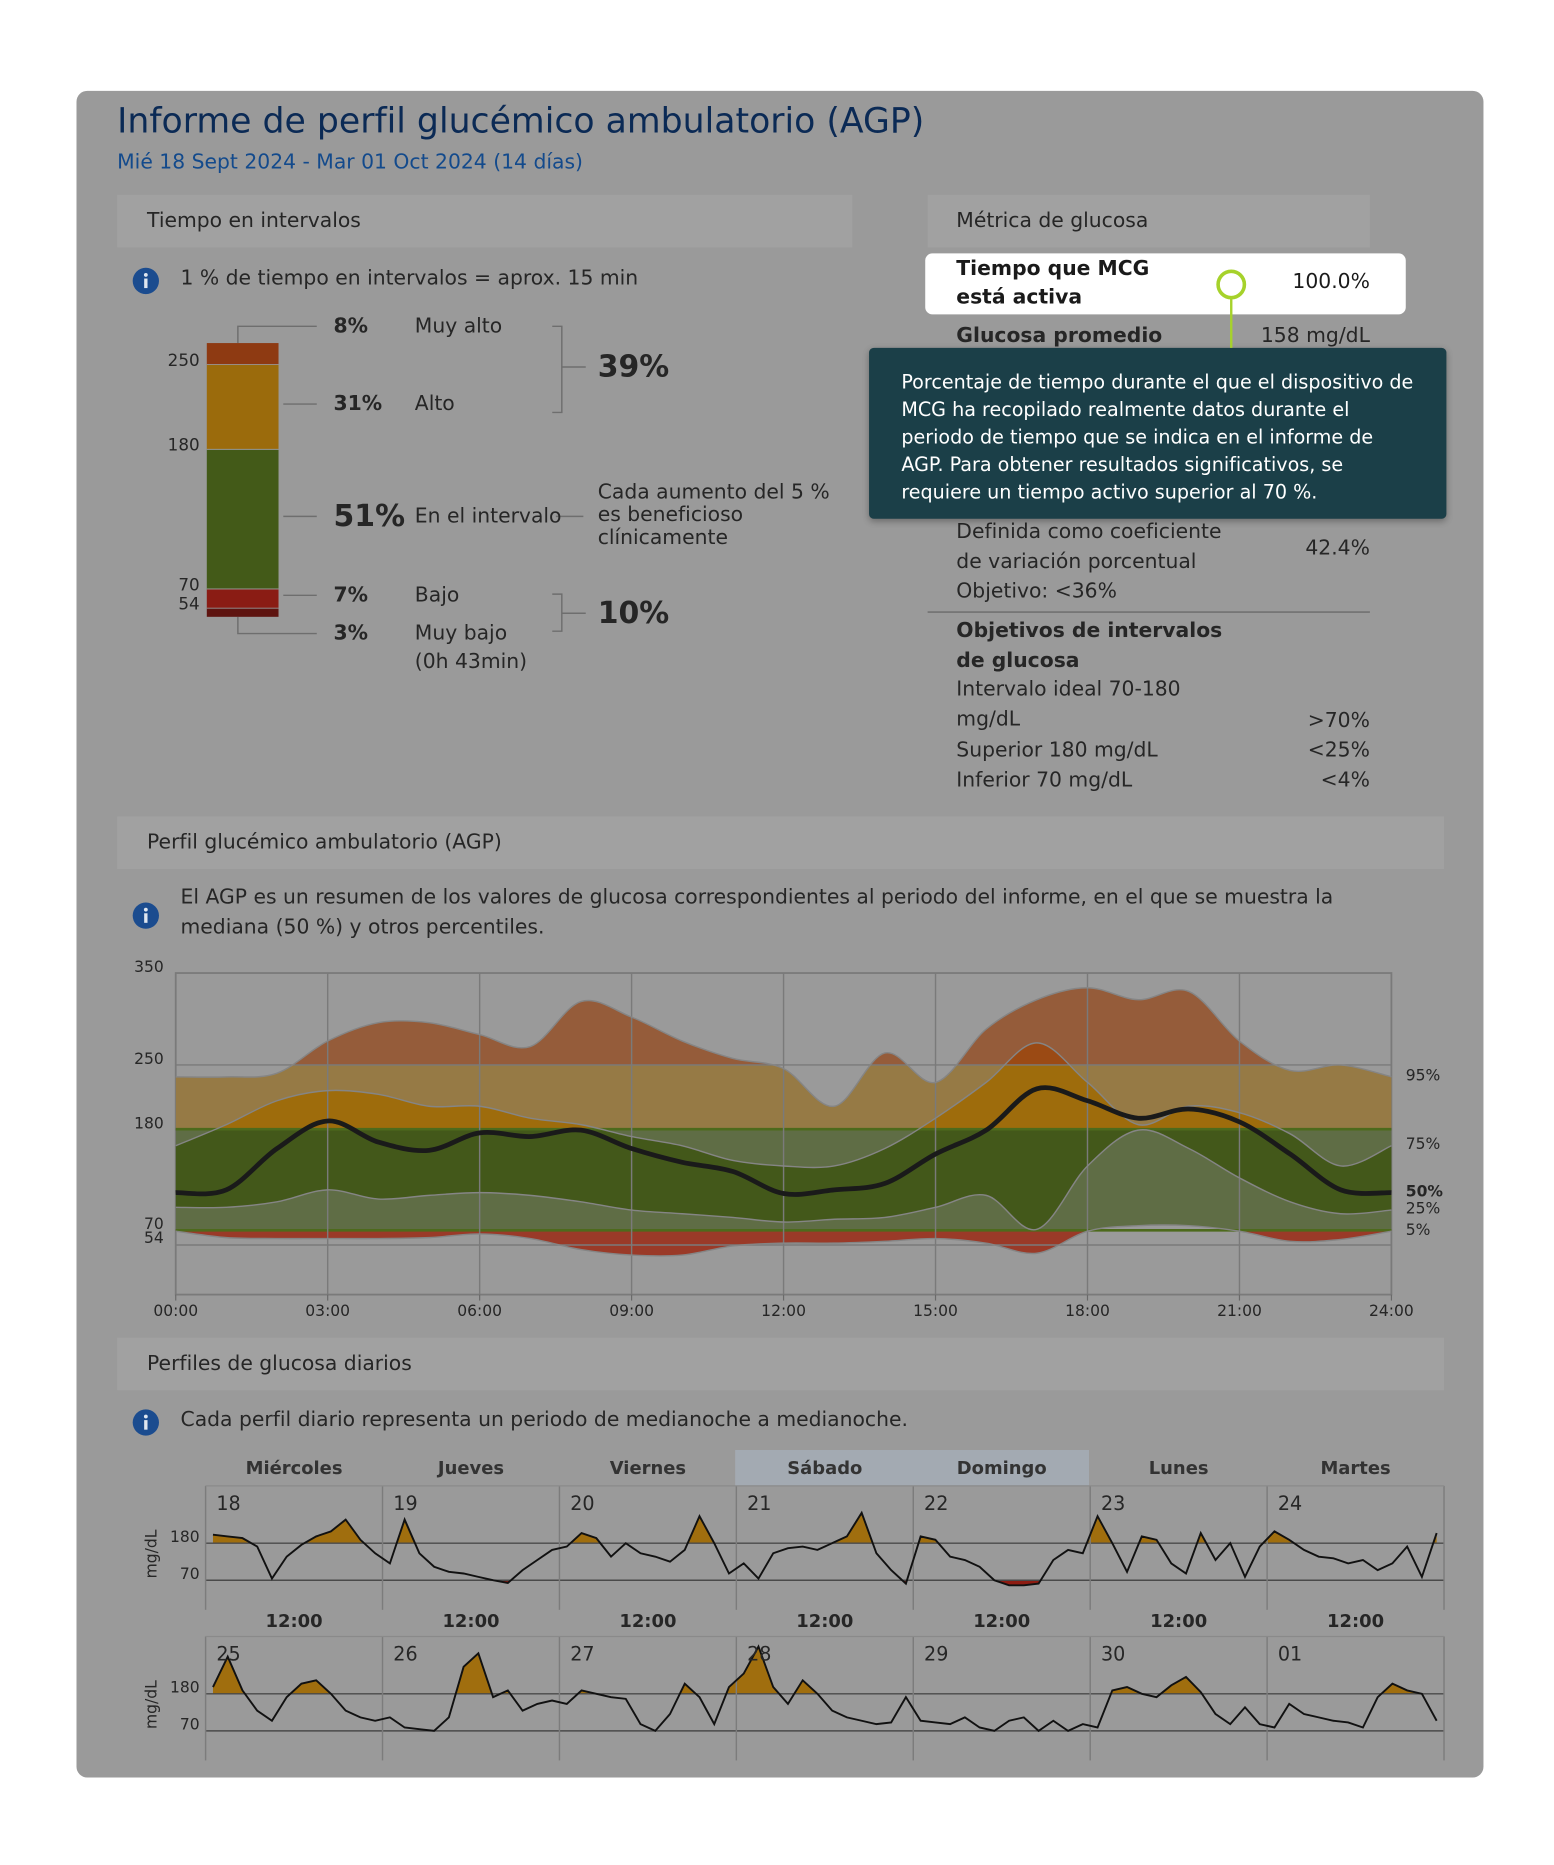 This screenshot has height=1865, width=1554. I want to click on high-area, so click(824, 1528).